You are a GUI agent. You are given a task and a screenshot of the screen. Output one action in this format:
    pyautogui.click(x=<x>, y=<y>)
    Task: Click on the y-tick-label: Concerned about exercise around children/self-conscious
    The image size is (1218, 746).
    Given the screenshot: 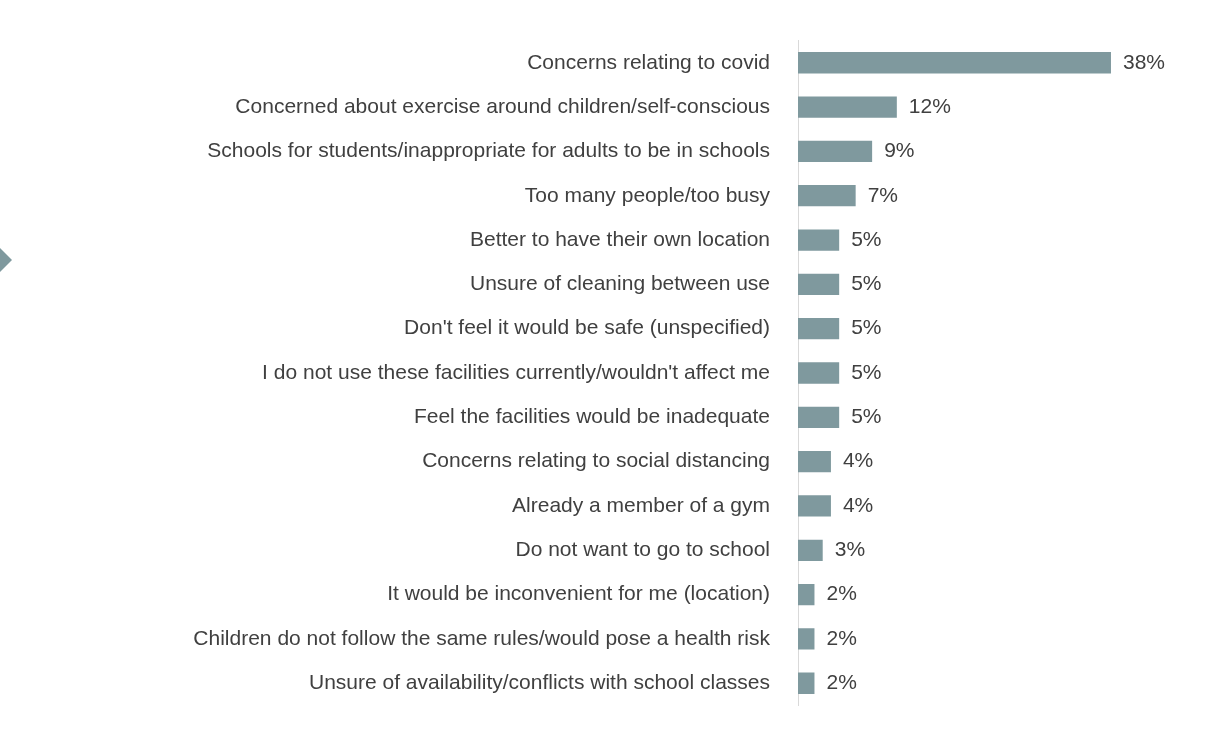 What is the action you would take?
    pyautogui.click(x=502, y=105)
    